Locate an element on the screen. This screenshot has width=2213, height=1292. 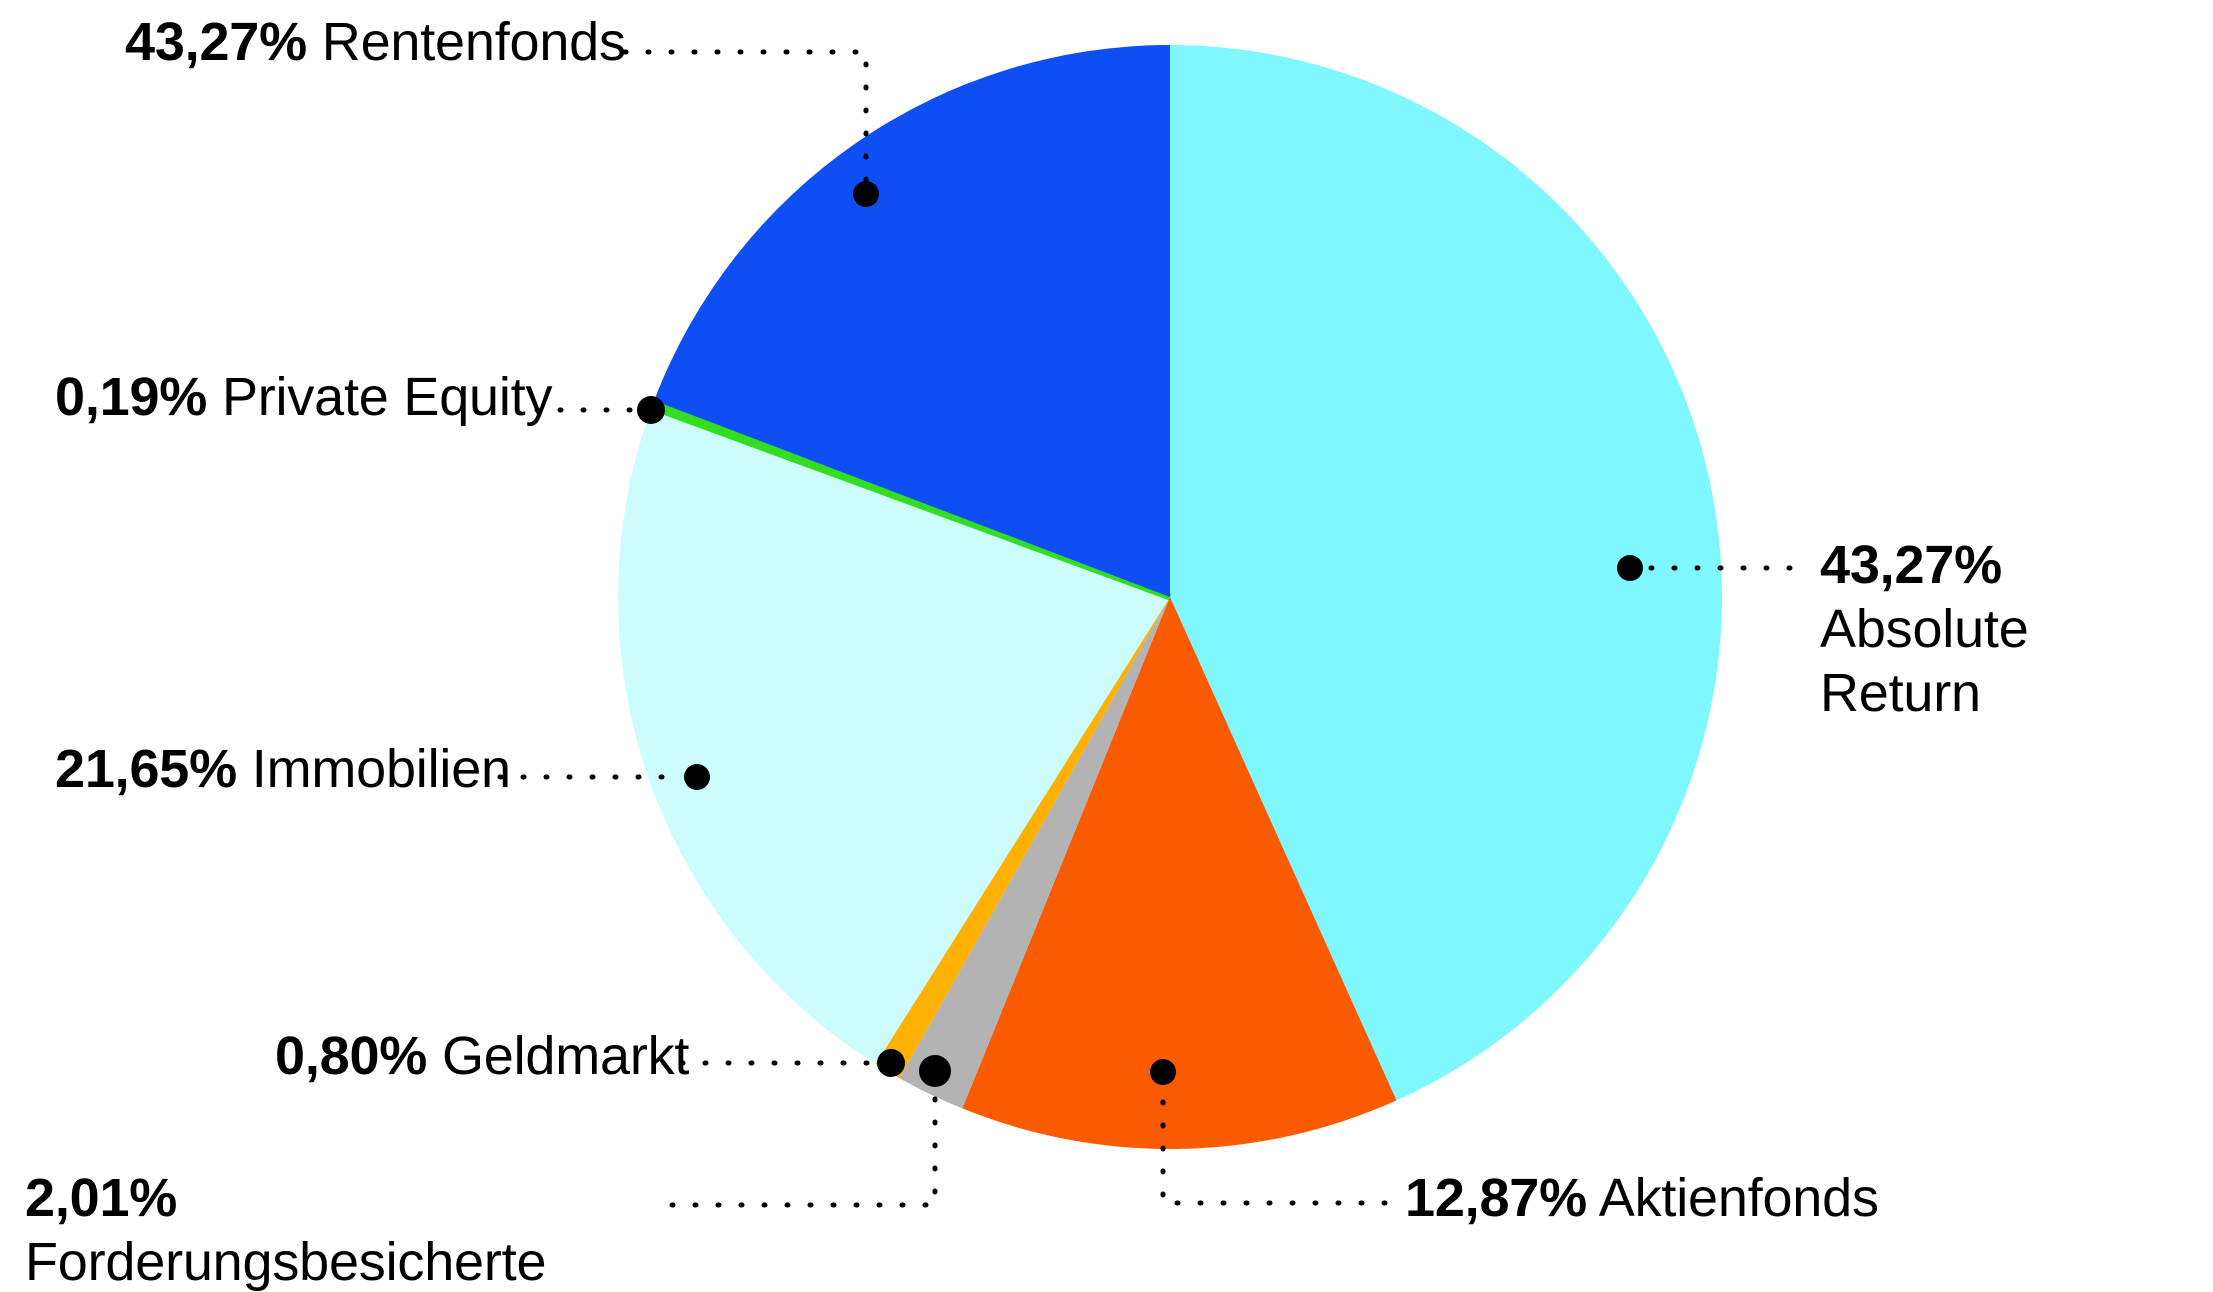
pie-label-forderungsbesicherte-fonds: 2,01% Forderungsbesicherte Fonds is located at coordinates (345, 1229).